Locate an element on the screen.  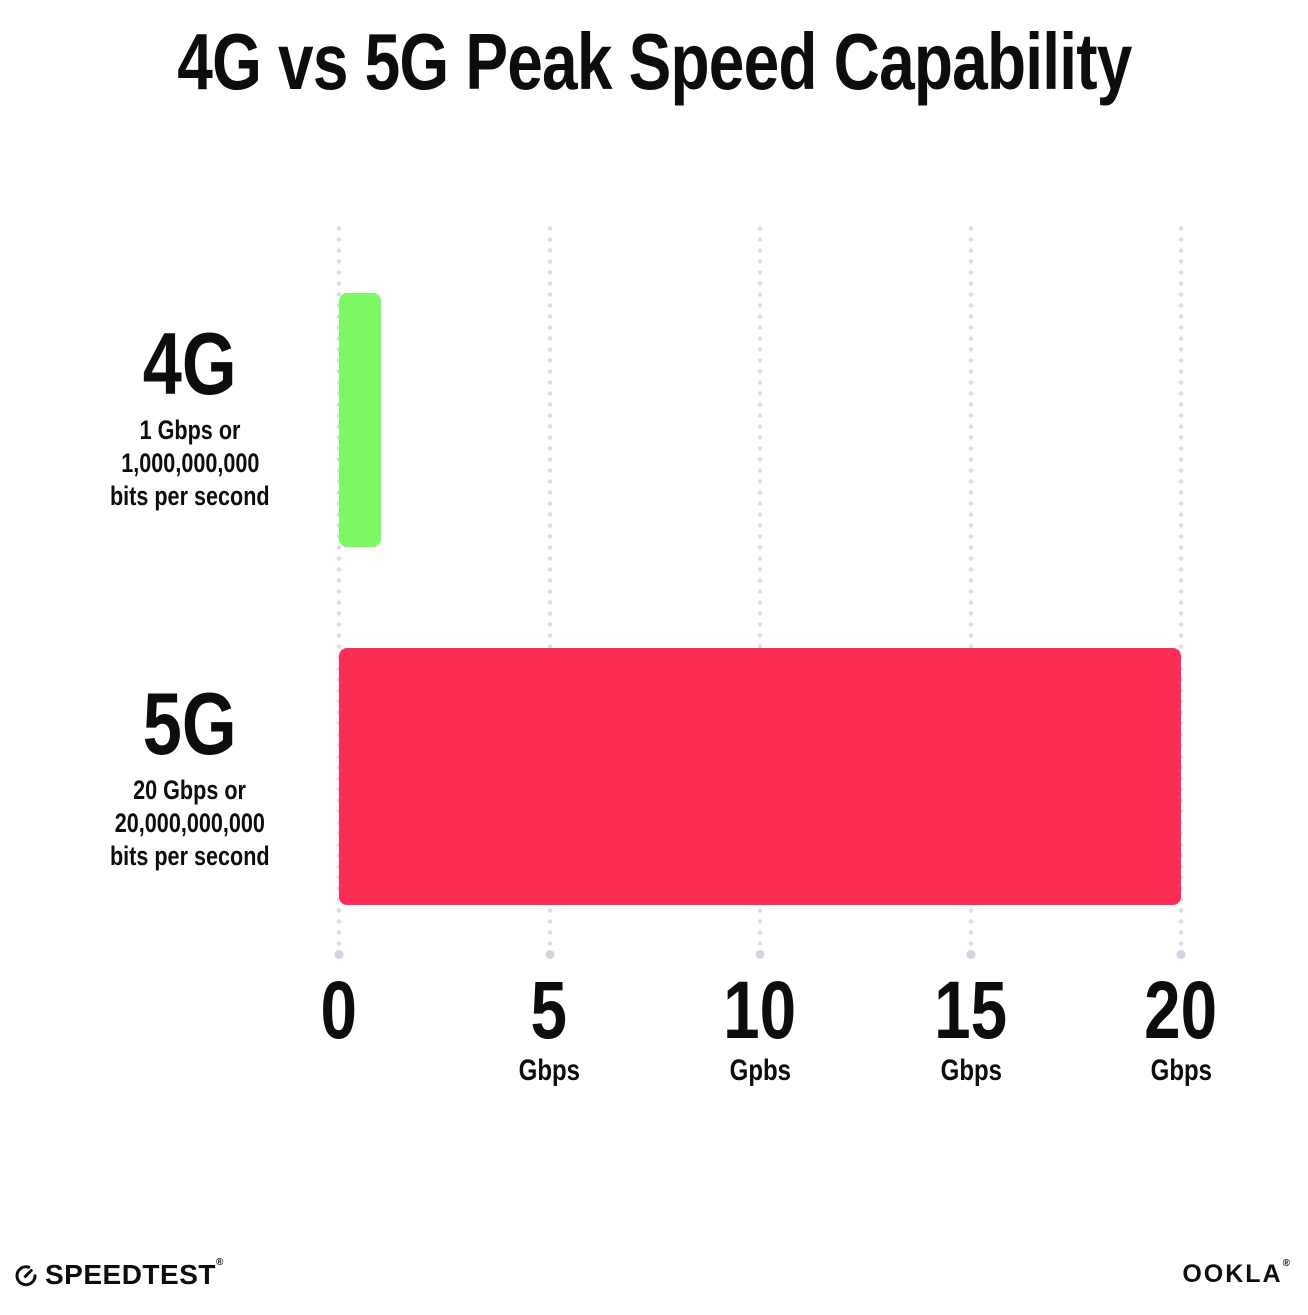
x-tick-20-unit: Gbps is located at coordinates (1181, 1070).